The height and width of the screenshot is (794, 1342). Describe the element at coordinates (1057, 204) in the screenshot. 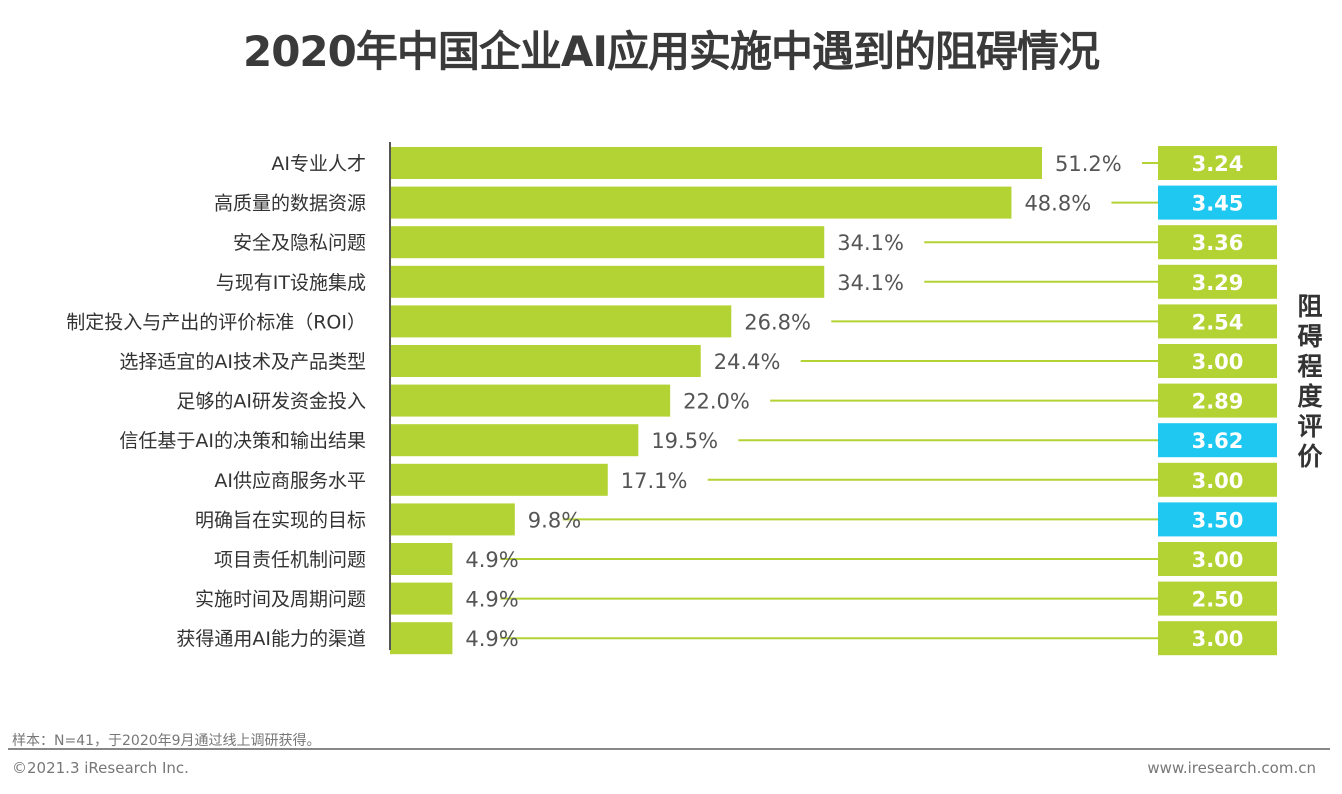

I see `value-label: 48.8%` at that location.